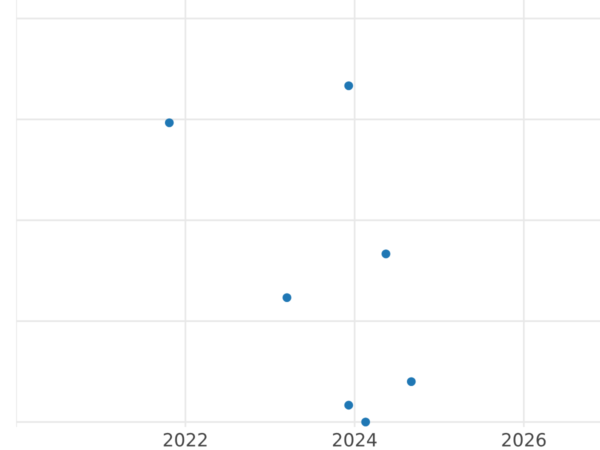 Image resolution: width=600 pixels, height=450 pixels. Describe the element at coordinates (354, 439) in the screenshot. I see `x-tick-label: 2024` at that location.